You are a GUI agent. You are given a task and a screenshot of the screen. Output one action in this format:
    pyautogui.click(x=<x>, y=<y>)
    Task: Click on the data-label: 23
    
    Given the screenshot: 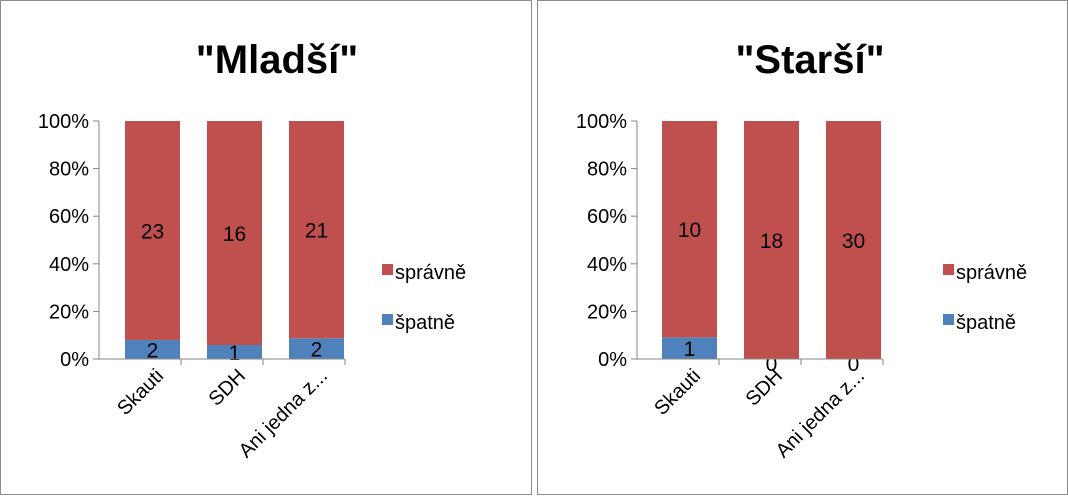 What is the action you would take?
    pyautogui.click(x=152, y=231)
    